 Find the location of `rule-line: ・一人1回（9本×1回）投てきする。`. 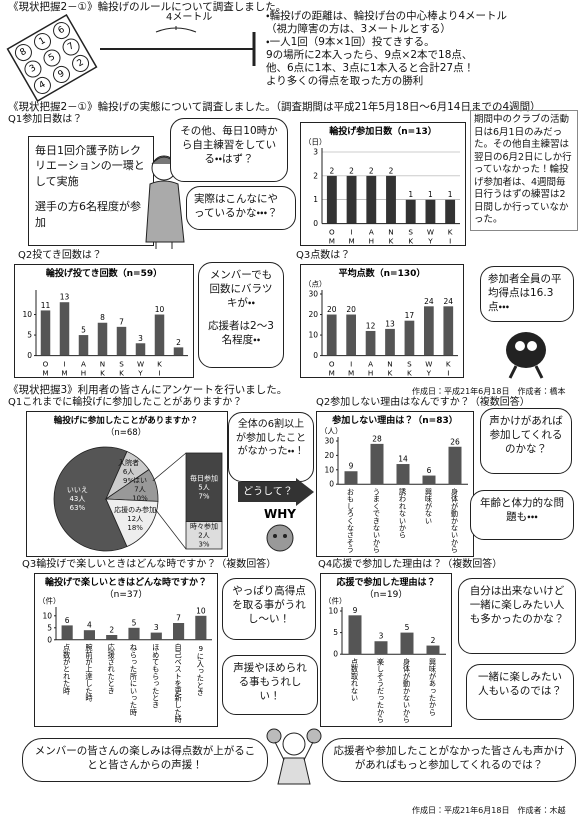

rule-line: ・一人1回（9本×1回）投てきする。 is located at coordinates (350, 42).